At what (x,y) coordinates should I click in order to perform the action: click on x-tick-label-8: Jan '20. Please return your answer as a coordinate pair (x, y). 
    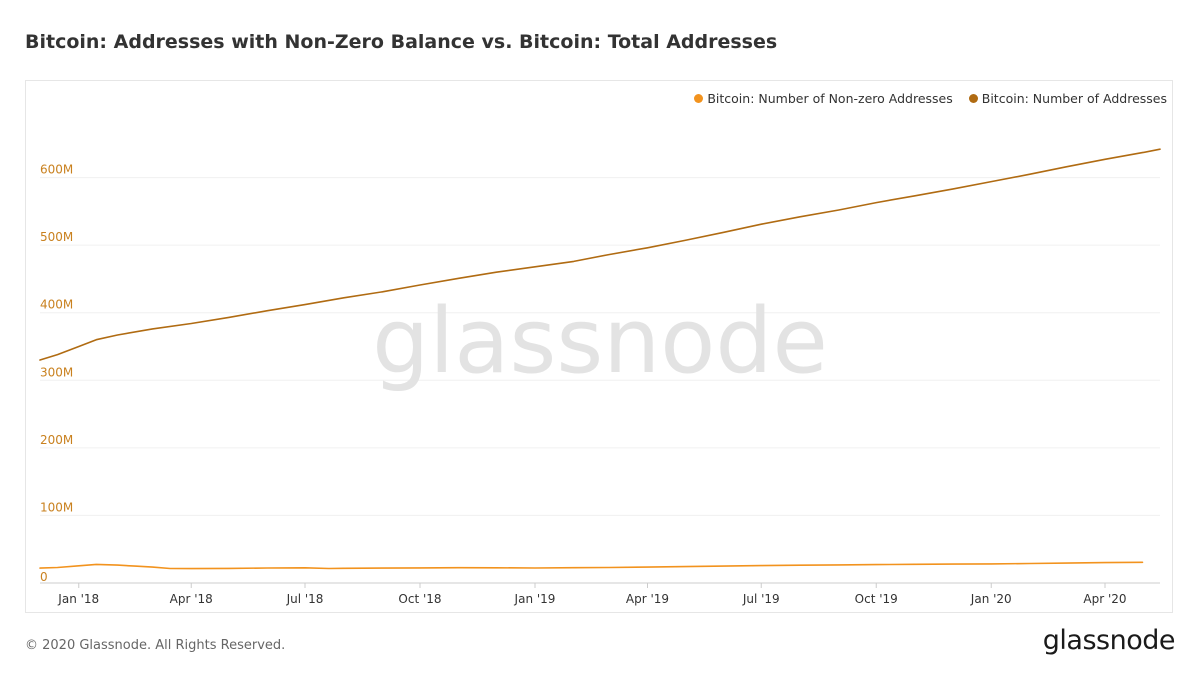
    Looking at the image, I should click on (991, 599).